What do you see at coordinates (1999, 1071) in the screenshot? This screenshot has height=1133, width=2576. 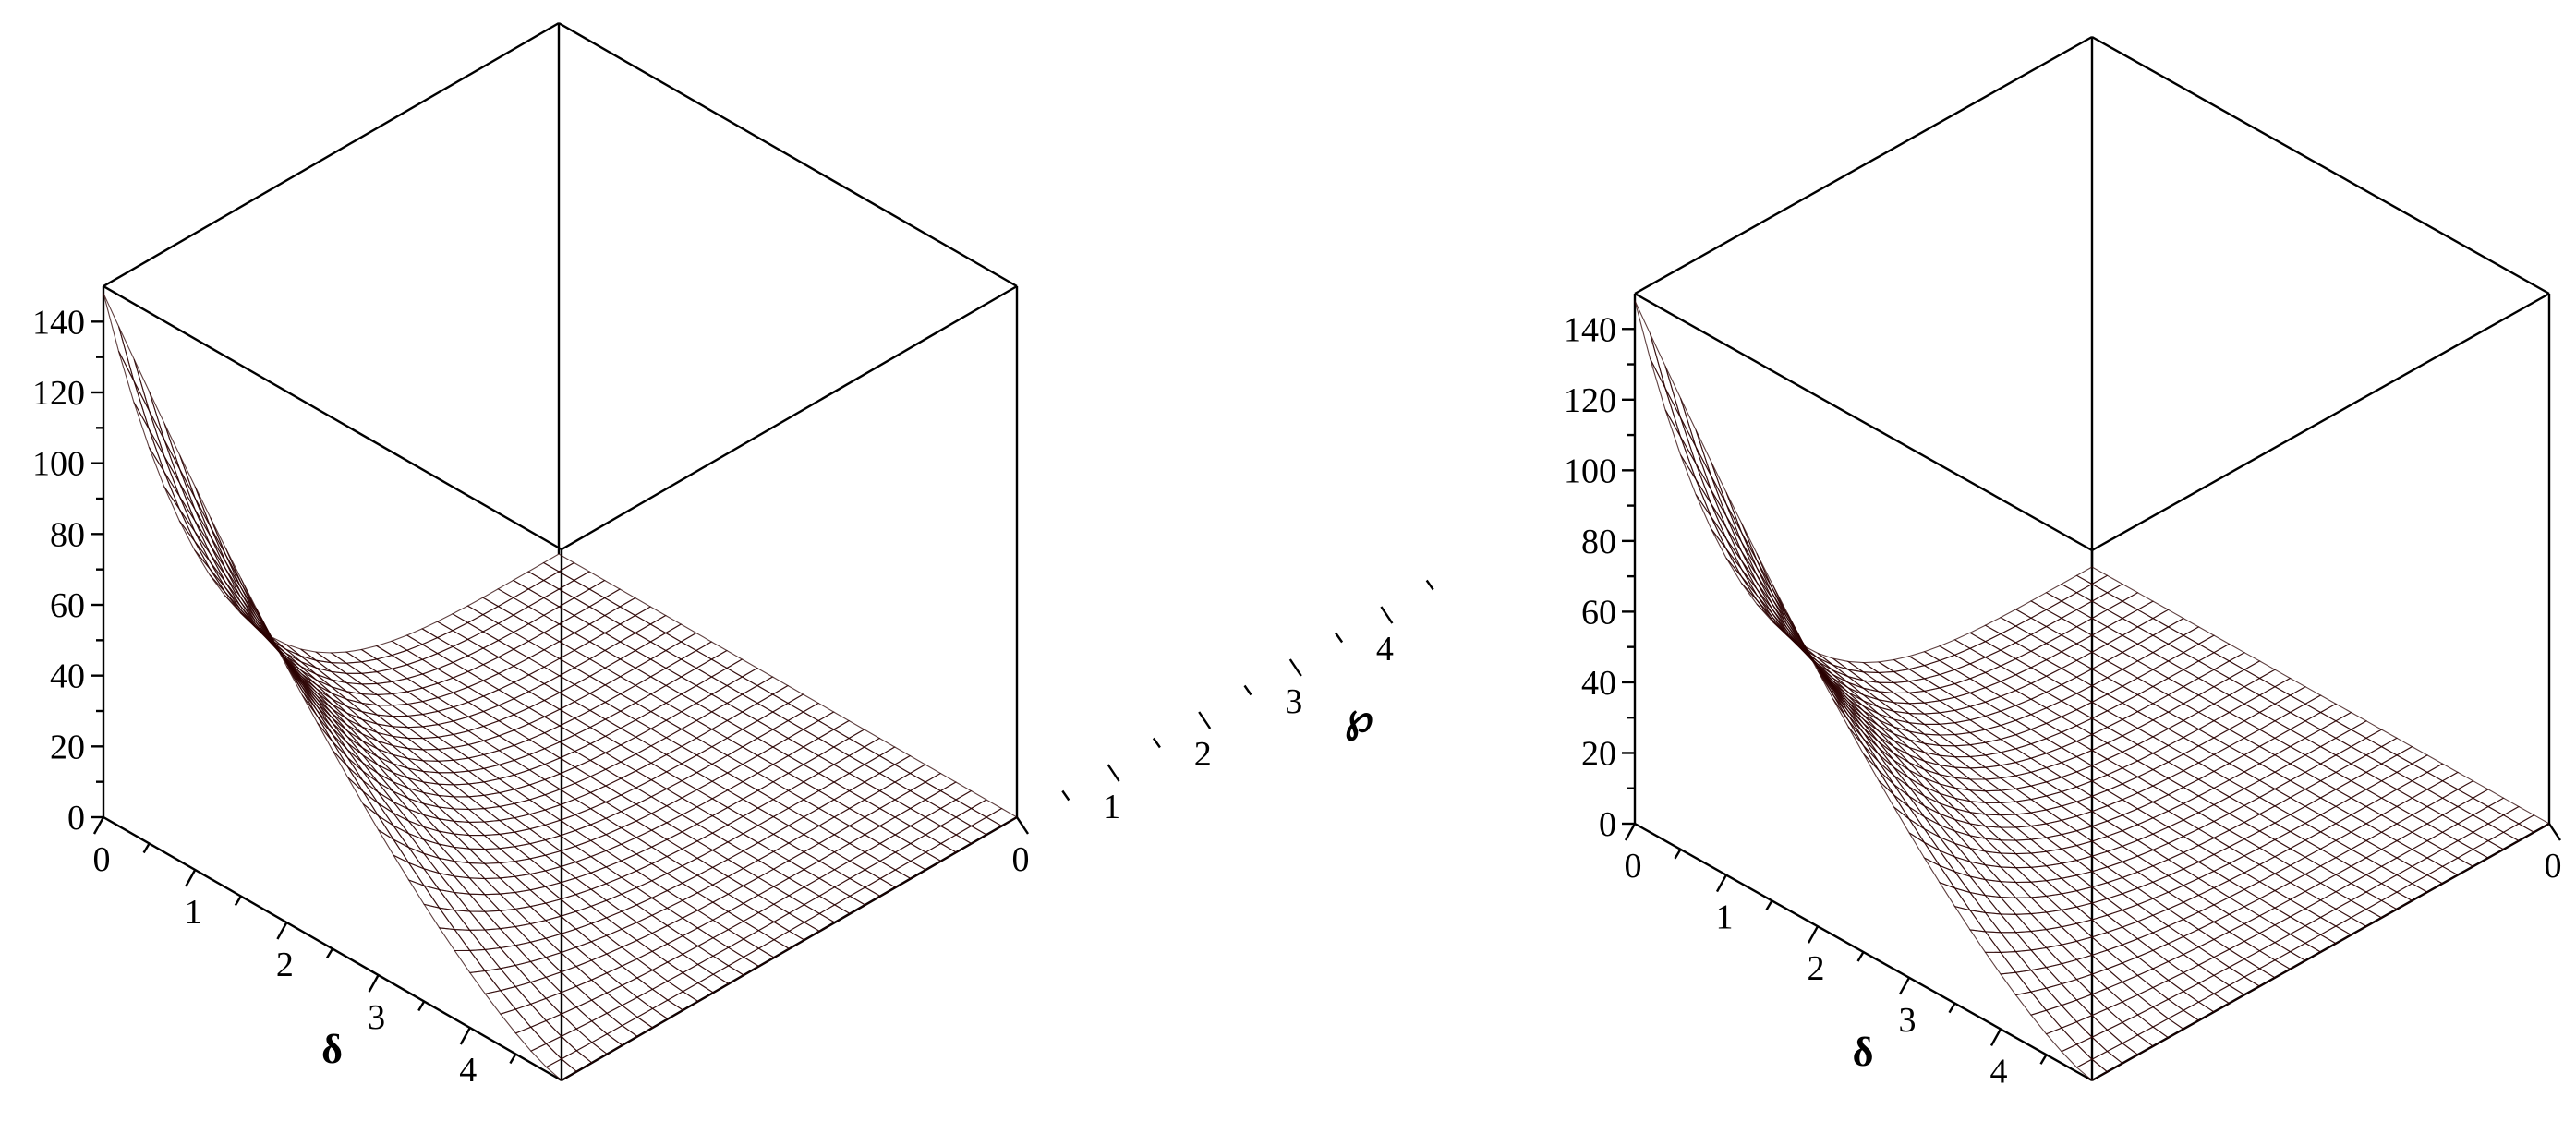 I see `delta-tick-label: 4` at bounding box center [1999, 1071].